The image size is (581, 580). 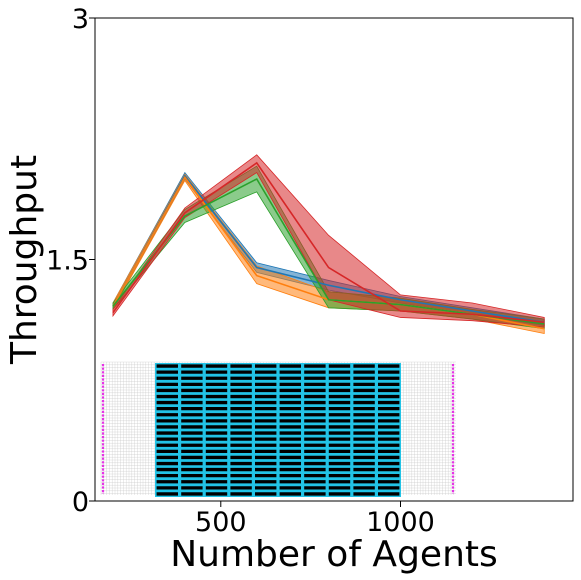 I want to click on inset-shelves, so click(x=278, y=430).